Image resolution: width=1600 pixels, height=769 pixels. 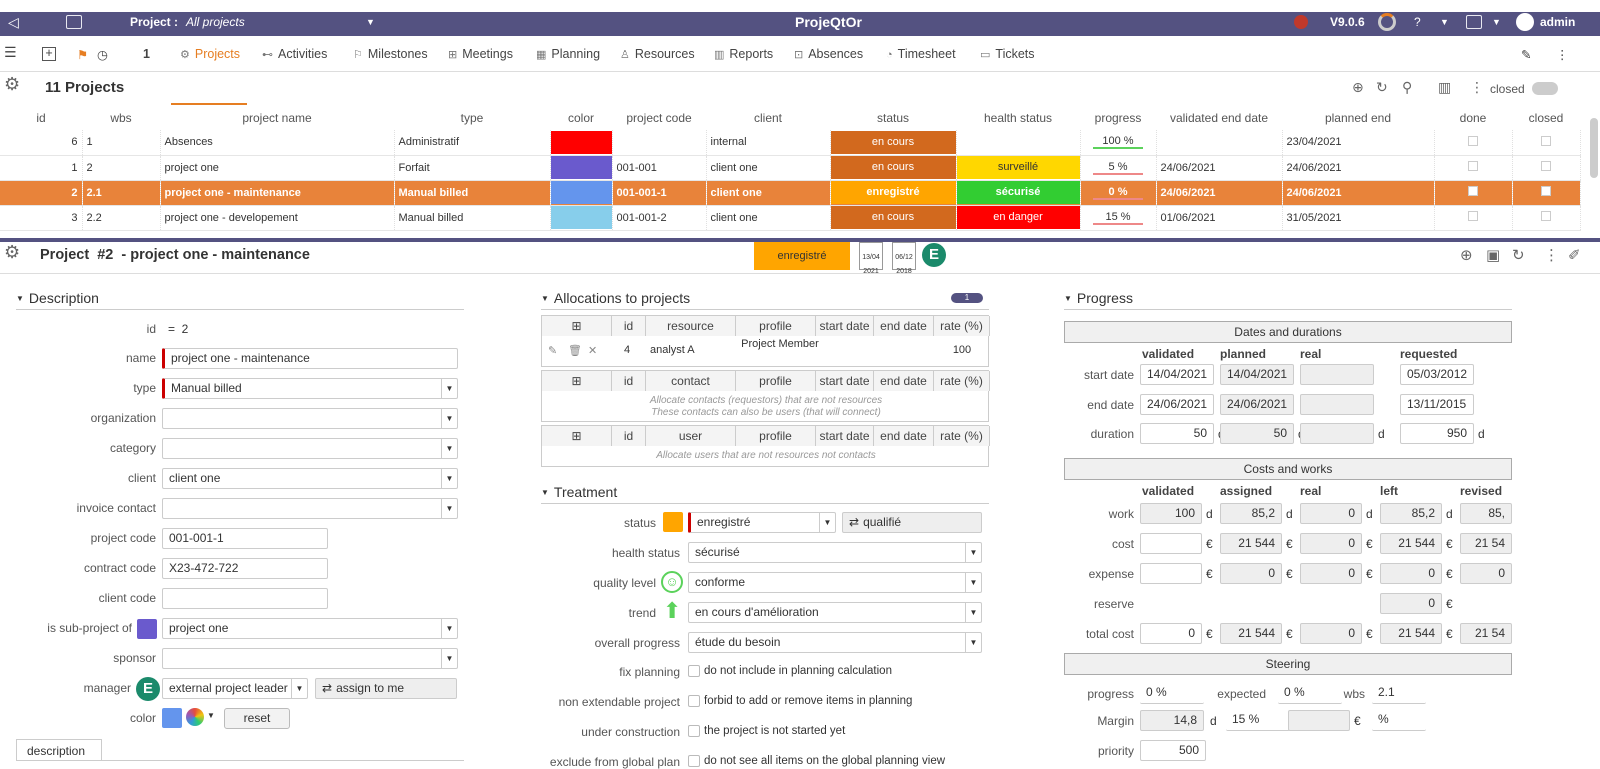 I want to click on color-picker-icon, so click(x=195, y=717).